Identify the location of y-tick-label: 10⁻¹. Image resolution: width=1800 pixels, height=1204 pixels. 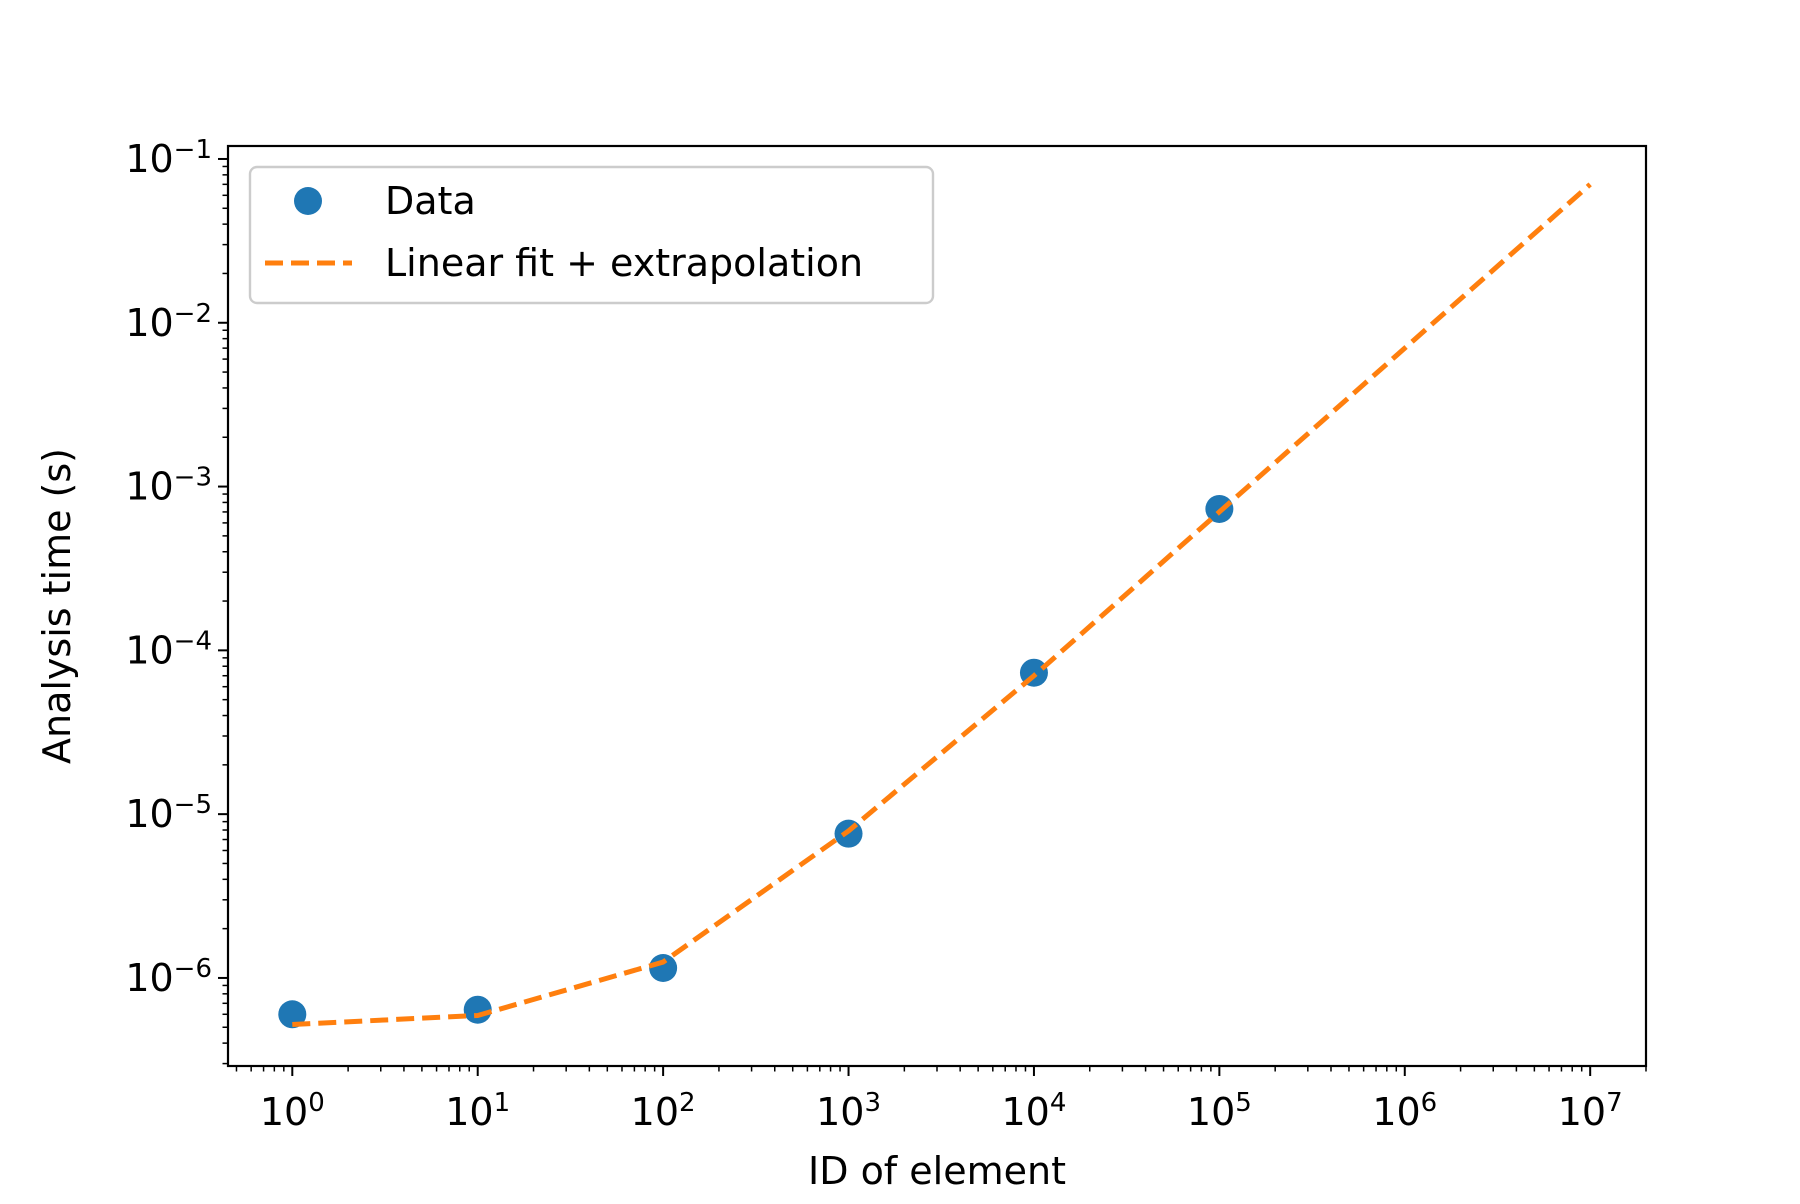
(168, 158).